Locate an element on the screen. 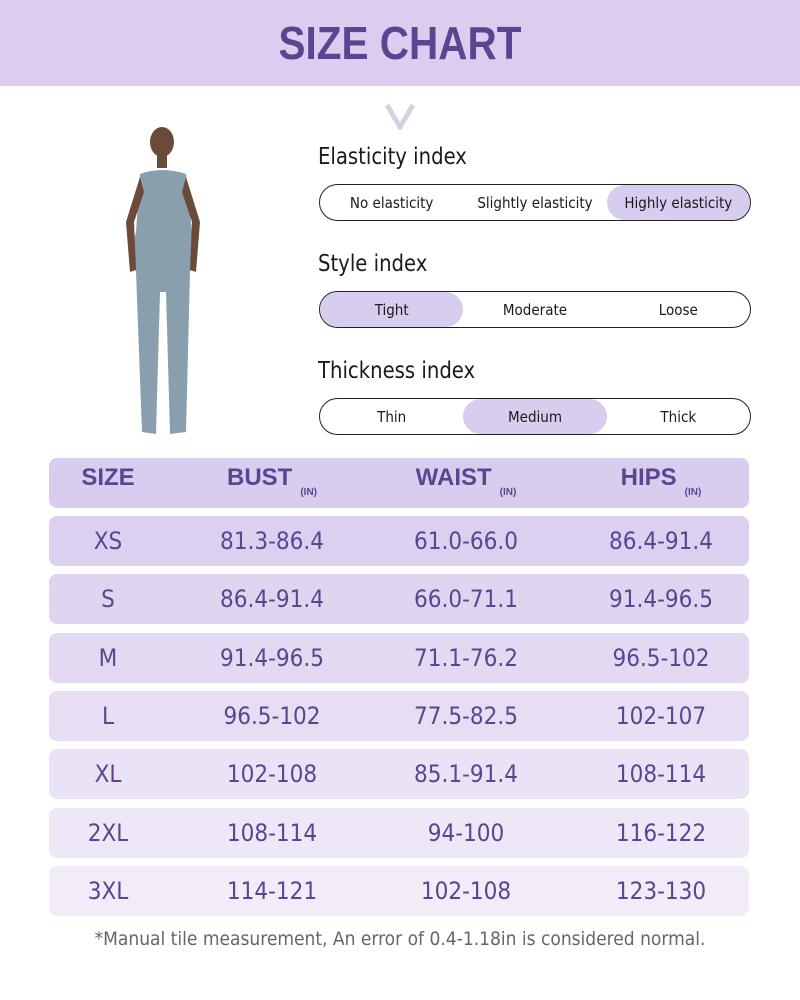 Image resolution: width=800 pixels, height=1000 pixels. index-option: Highly elasticity is located at coordinates (678, 202).